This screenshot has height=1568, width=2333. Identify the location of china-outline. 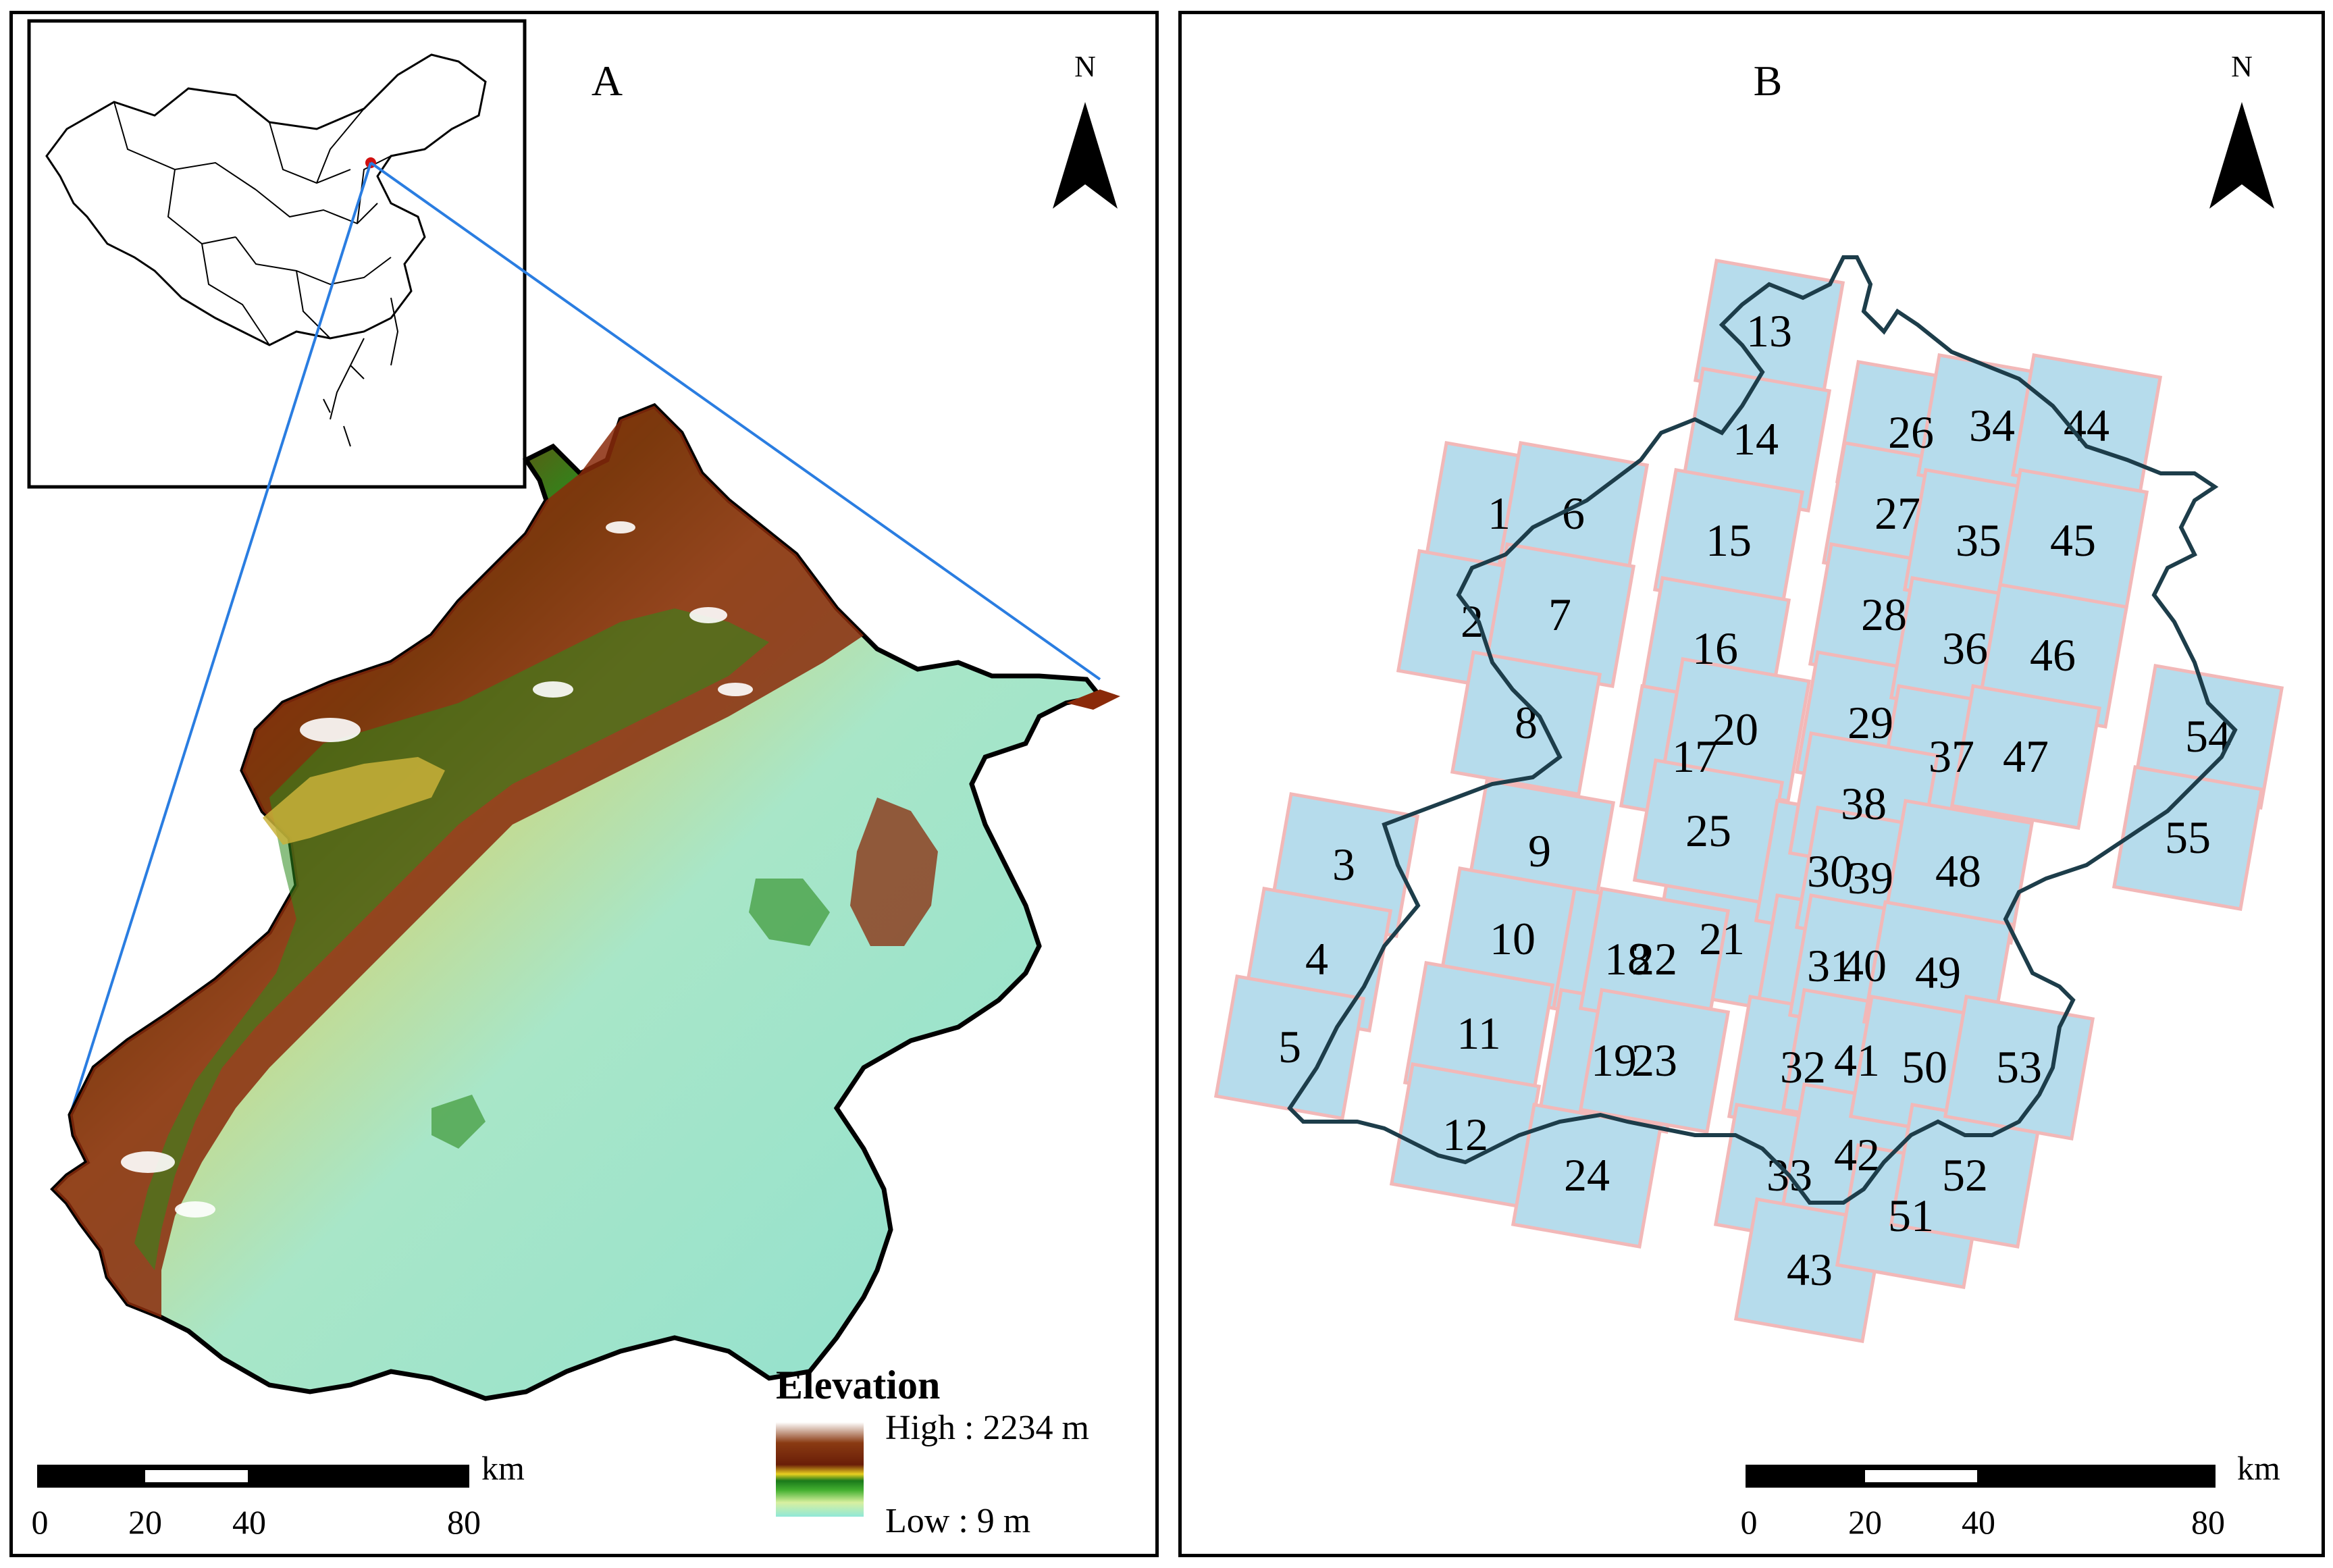
(266, 200).